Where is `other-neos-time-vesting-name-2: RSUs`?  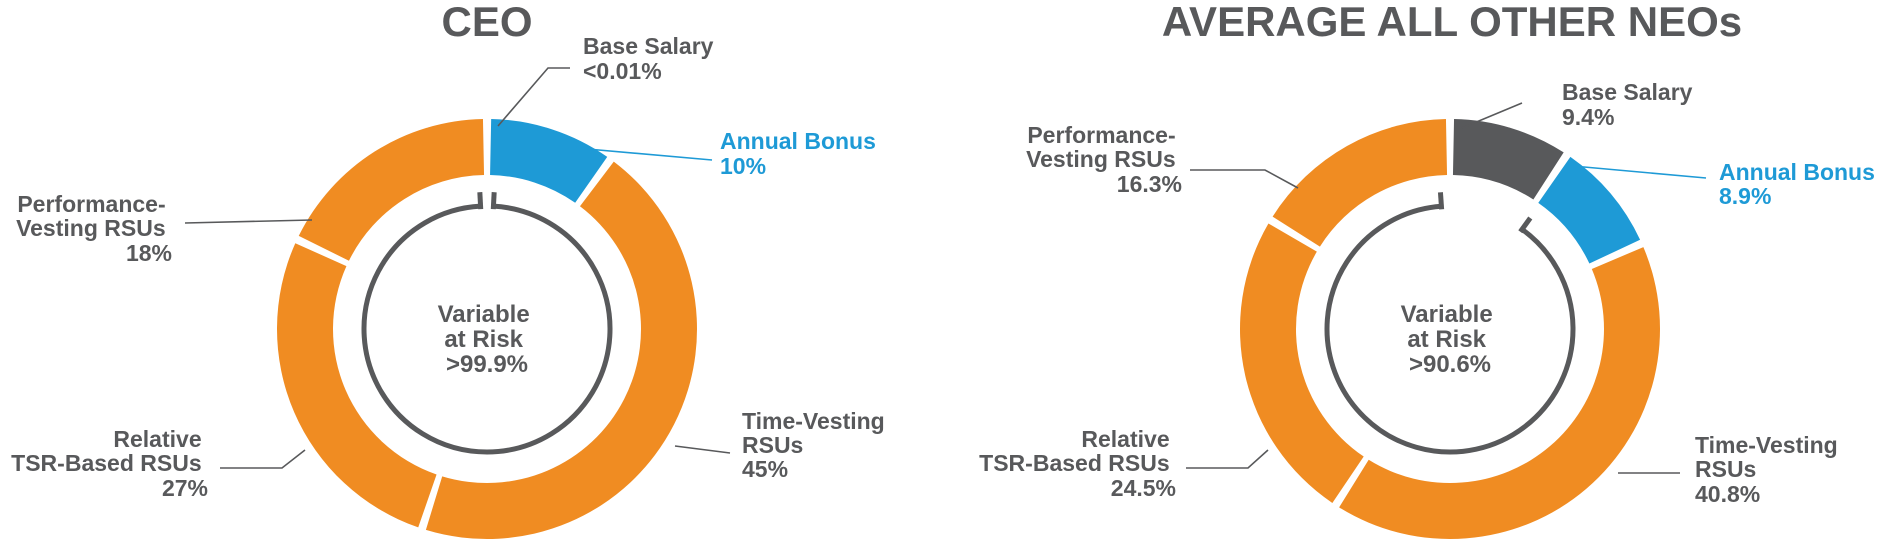 other-neos-time-vesting-name-2: RSUs is located at coordinates (1725, 469).